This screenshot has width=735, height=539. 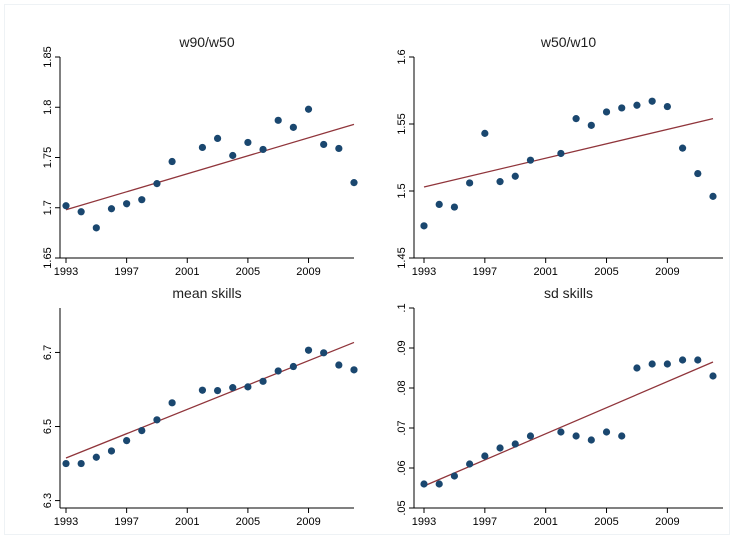 What do you see at coordinates (48, 426) in the screenshot?
I see `y-tick-label: 6.5` at bounding box center [48, 426].